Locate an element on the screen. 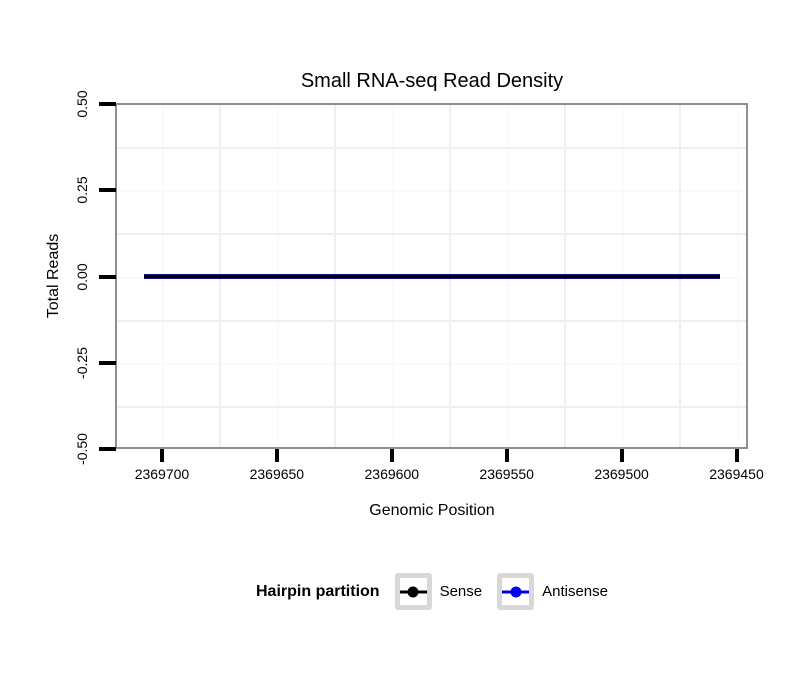 This screenshot has height=690, width=810. legend: Hairpin partition Sense Antisense is located at coordinates (432, 591).